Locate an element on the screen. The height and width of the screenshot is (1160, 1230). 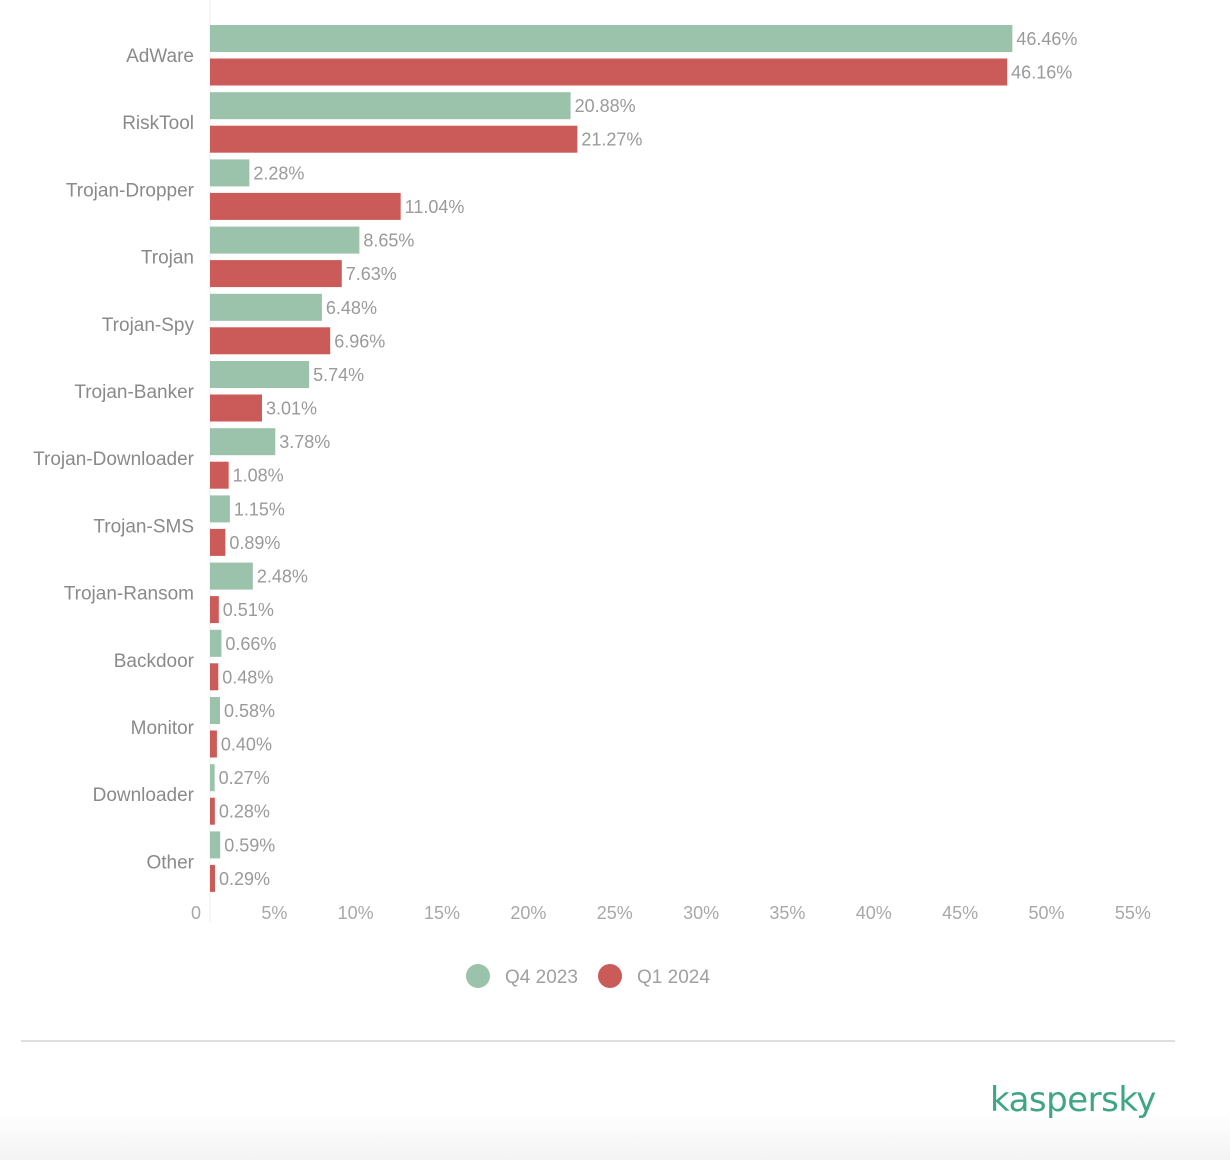
category-label: Backdoor is located at coordinates (154, 661).